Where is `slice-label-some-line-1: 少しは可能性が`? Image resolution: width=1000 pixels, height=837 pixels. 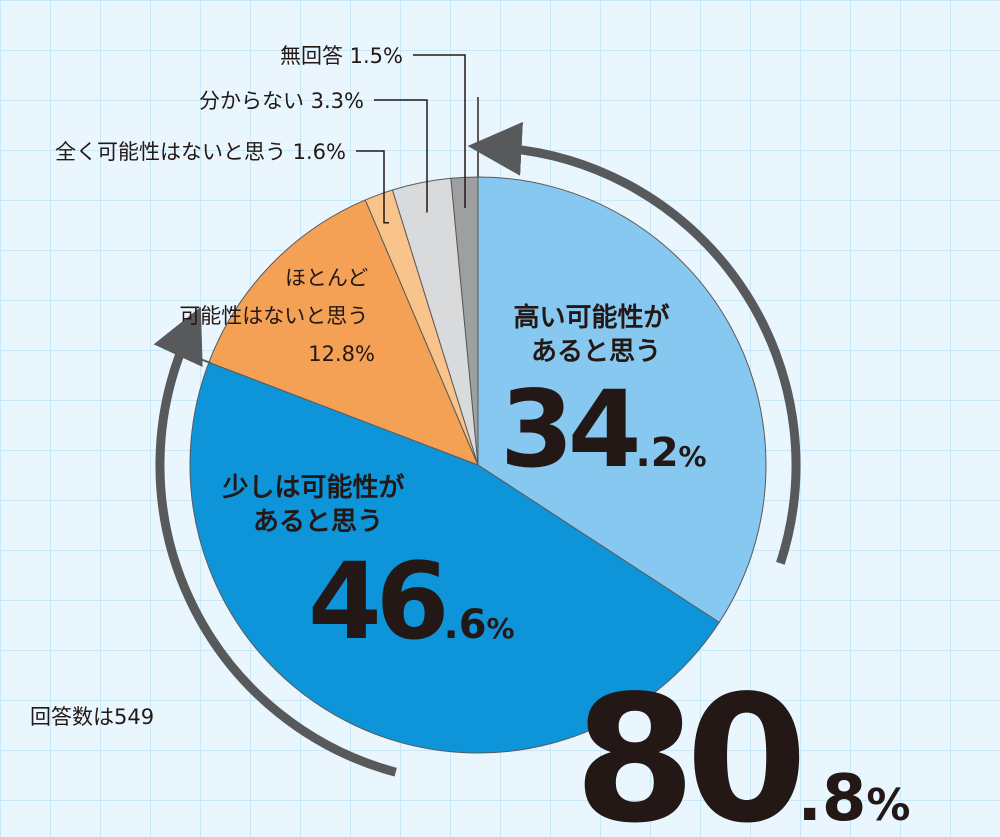 slice-label-some-line-1: 少しは可能性が is located at coordinates (312, 487).